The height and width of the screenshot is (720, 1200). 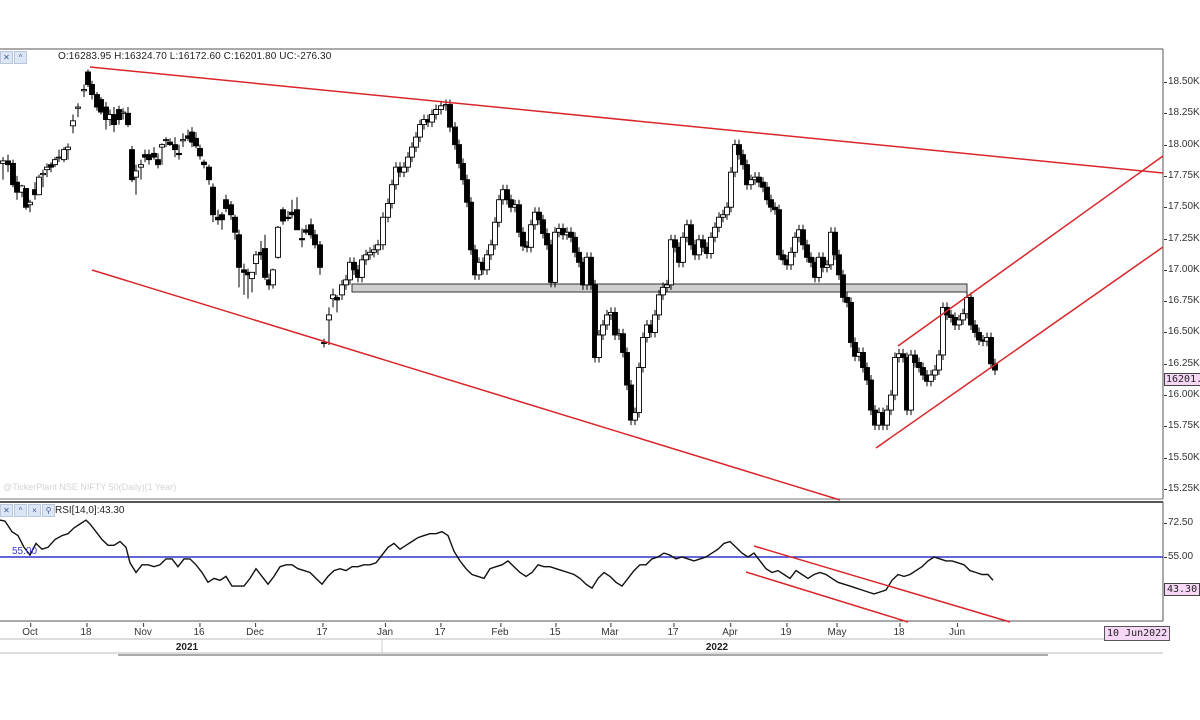 I want to click on price-axis-tick: 16.75K, so click(x=1182, y=301).